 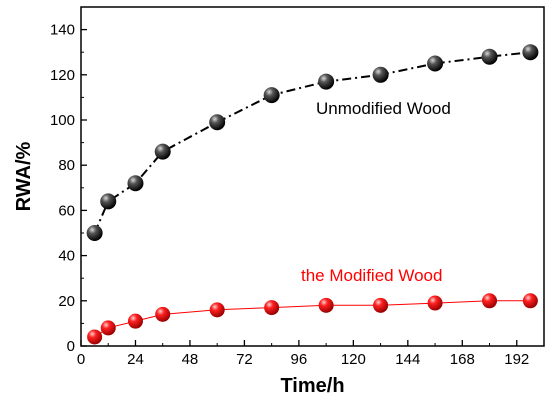 I want to click on series-label-modified-wood: the Modified Wood, so click(x=371, y=275).